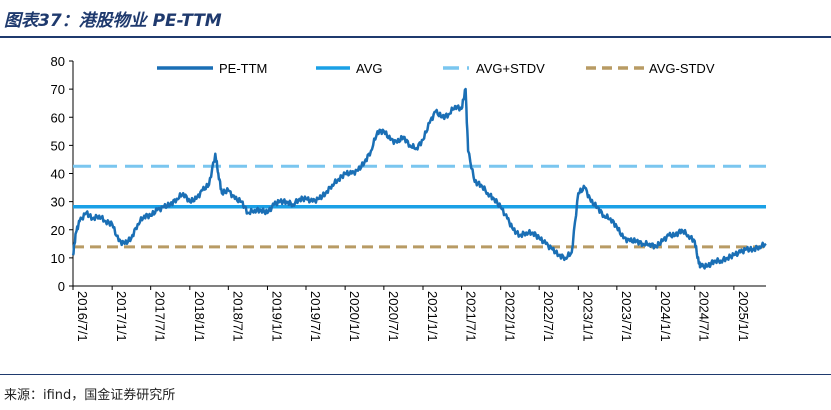  Describe the element at coordinates (510, 68) in the screenshot. I see `legend-label: AVG+STDV` at that location.